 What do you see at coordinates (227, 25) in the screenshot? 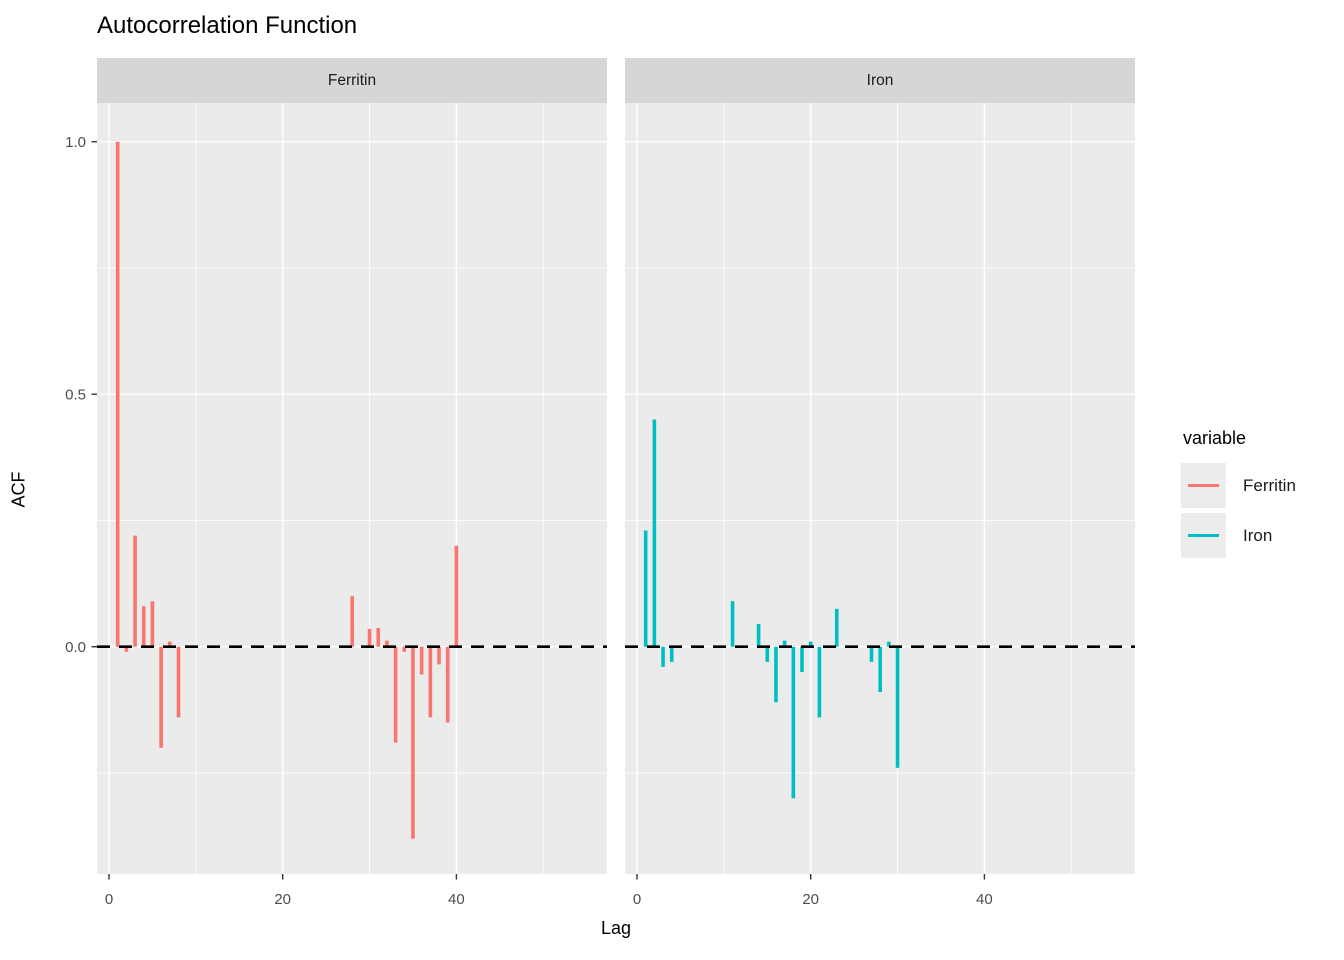
I see `chart-title: Autocorrelation Function` at bounding box center [227, 25].